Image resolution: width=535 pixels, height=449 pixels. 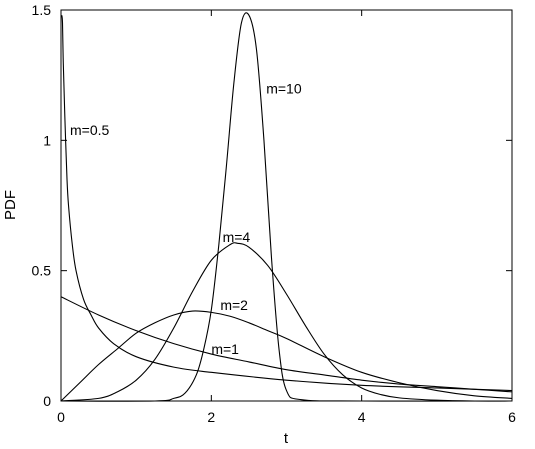 I want to click on series-label-m-2: m=2, so click(x=234, y=305).